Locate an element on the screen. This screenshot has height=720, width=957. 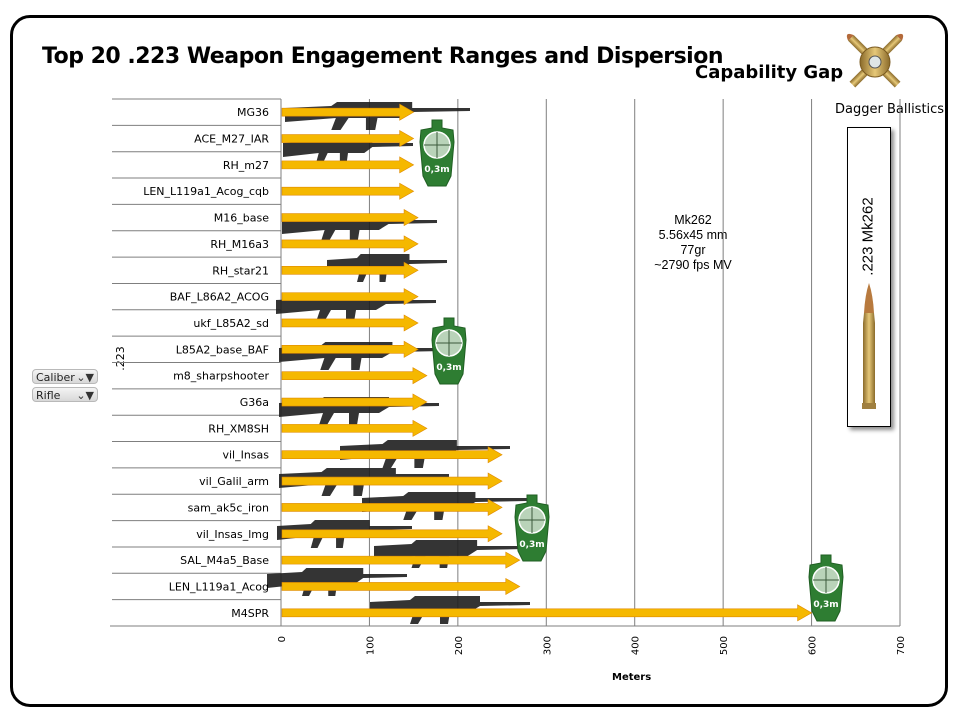
ammo-box: .223 Mk262 is located at coordinates (869, 277).